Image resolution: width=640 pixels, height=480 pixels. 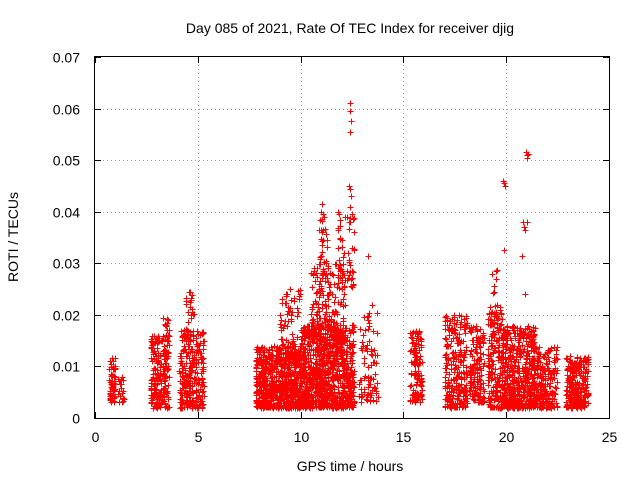 I want to click on y-tick-label: 0.04, so click(x=66, y=213).